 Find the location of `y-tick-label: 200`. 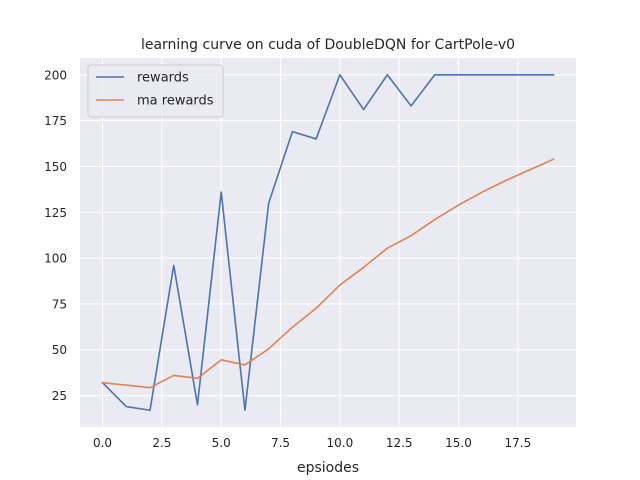

y-tick-label: 200 is located at coordinates (55, 75).